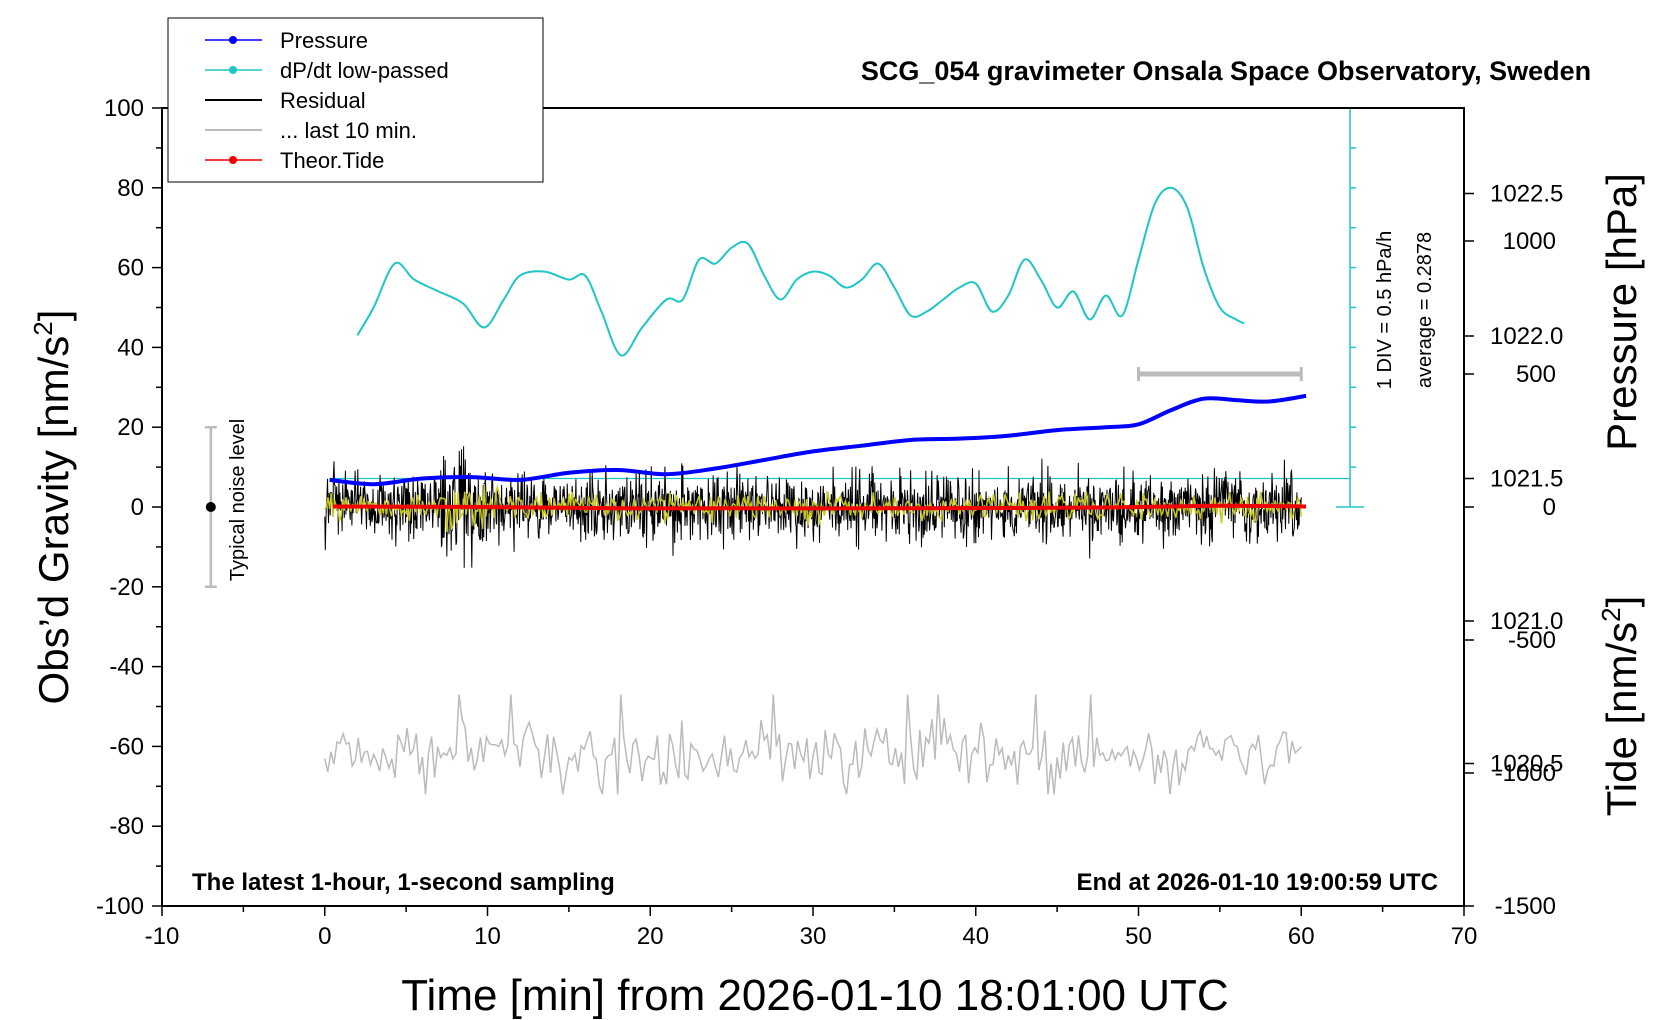 The height and width of the screenshot is (1020, 1660). What do you see at coordinates (813, 744) in the screenshot?
I see `series-last10` at bounding box center [813, 744].